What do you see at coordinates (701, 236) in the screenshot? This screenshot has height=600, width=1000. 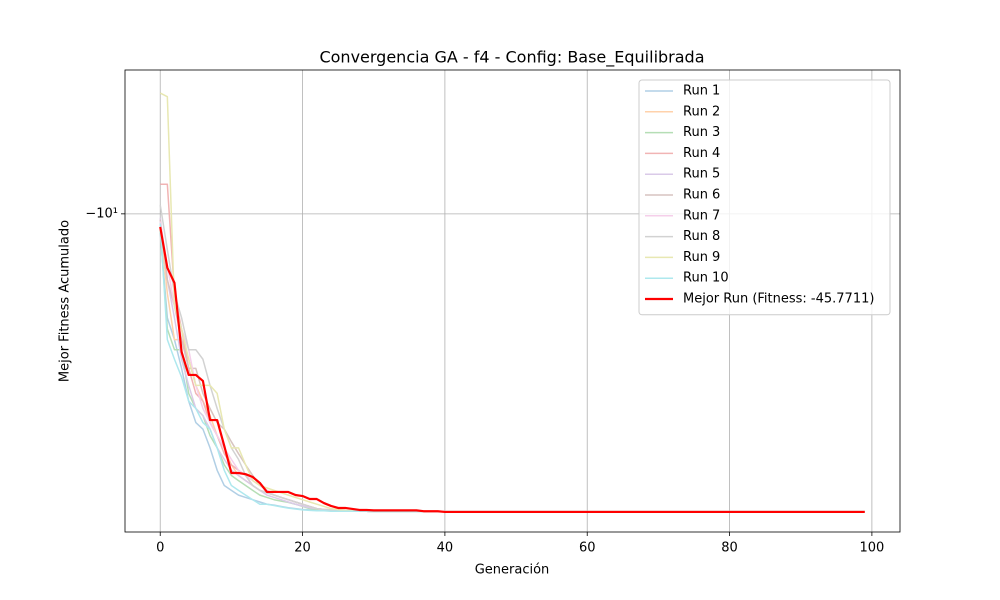 I see `legend-label: Run 8` at bounding box center [701, 236].